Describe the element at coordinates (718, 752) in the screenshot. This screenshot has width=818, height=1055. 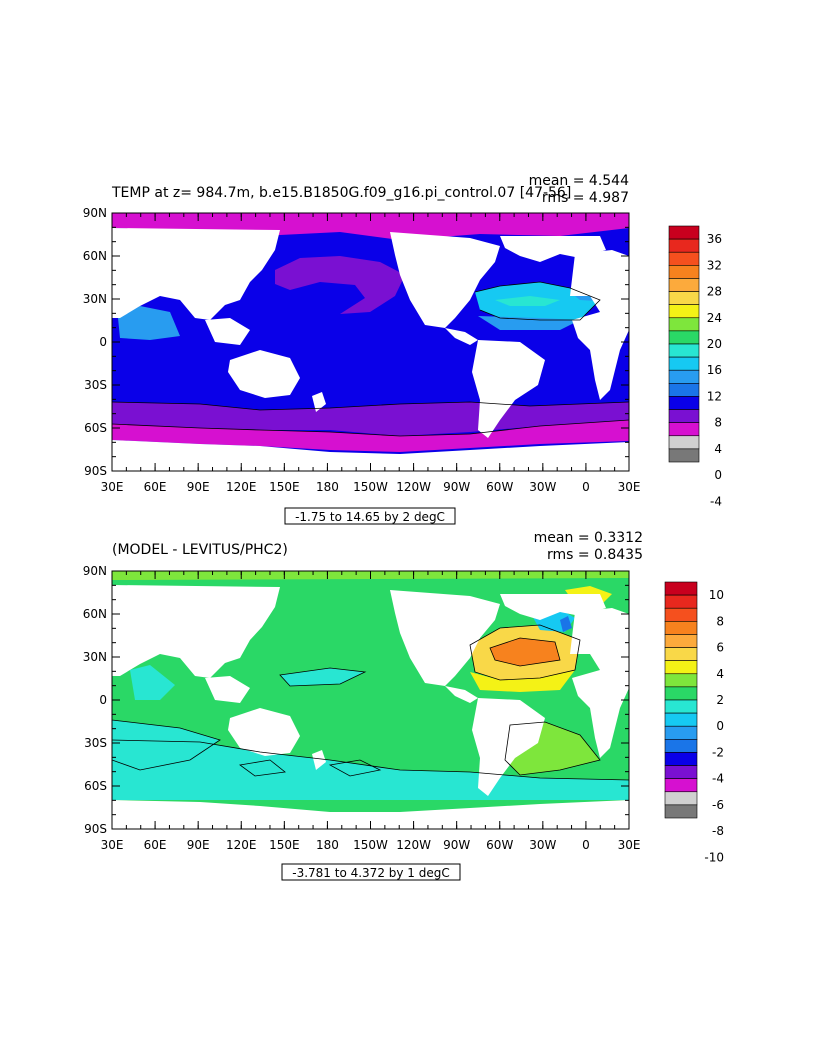
I see `colorbar-label: -2` at that location.